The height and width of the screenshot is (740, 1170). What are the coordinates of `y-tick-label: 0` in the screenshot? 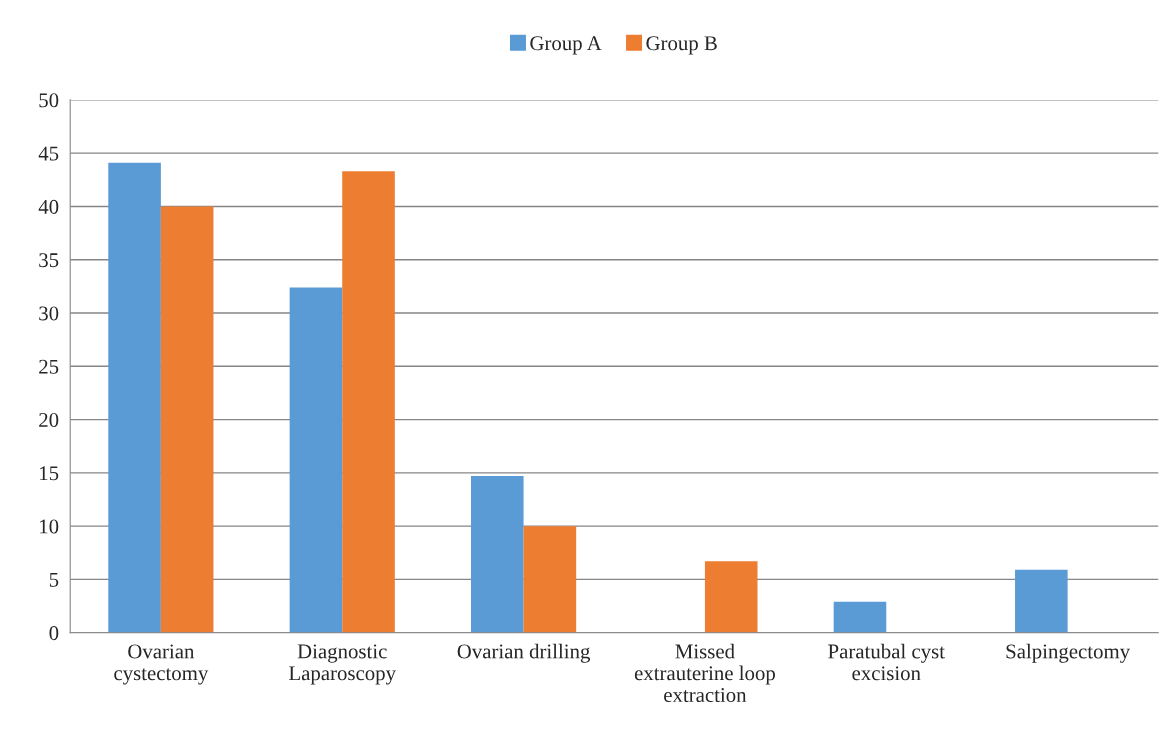 It's located at (54, 633).